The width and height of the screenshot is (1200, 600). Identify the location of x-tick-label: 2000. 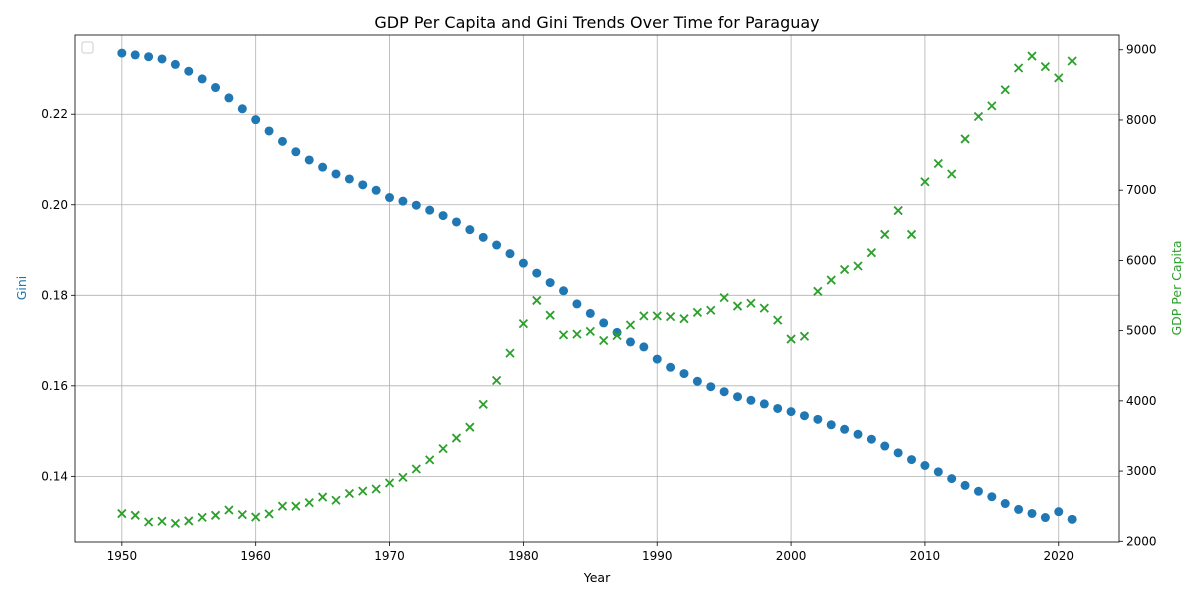
(791, 556).